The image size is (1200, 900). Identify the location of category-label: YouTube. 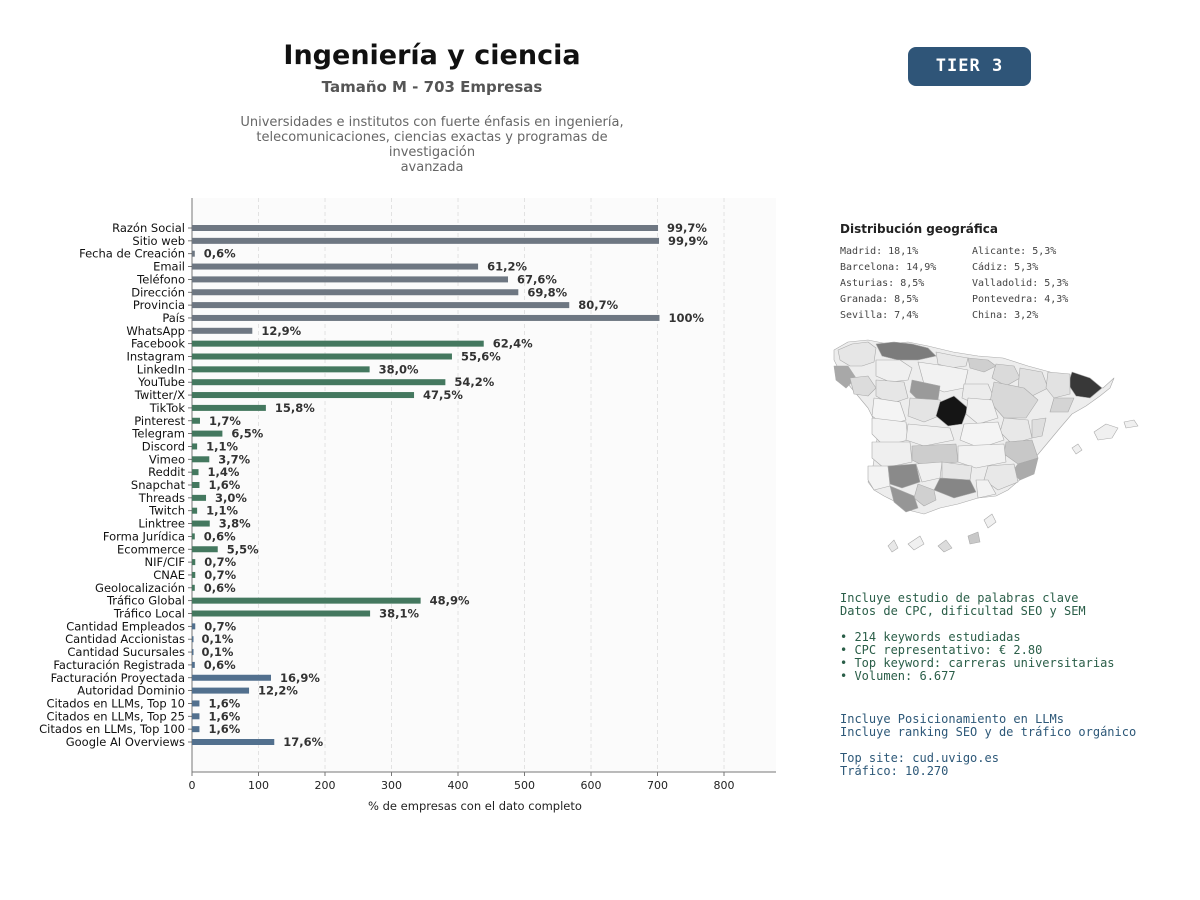
(161, 382).